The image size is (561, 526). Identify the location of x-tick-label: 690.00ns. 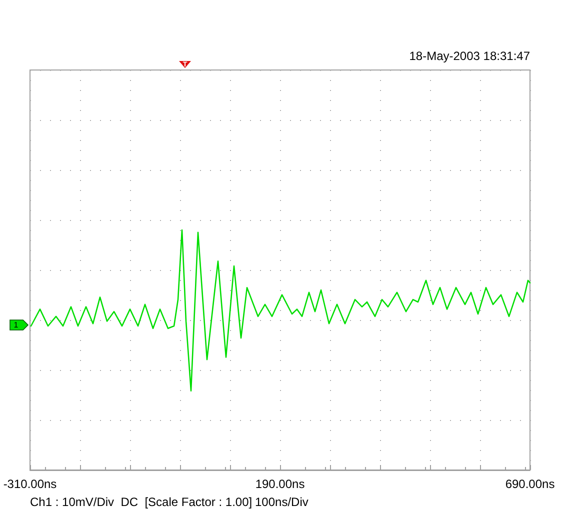
(530, 484).